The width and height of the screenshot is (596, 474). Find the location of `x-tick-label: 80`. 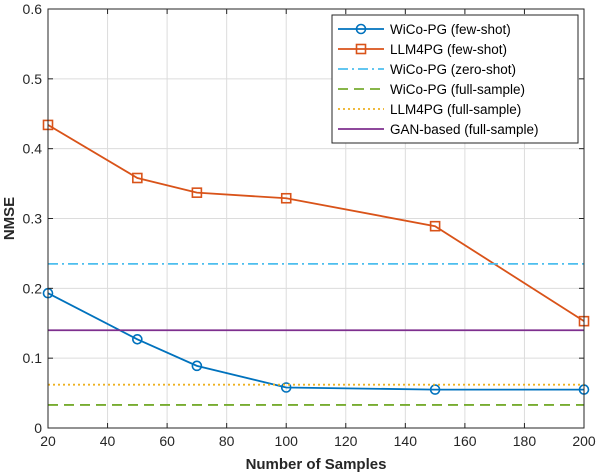

x-tick-label: 80 is located at coordinates (227, 441).